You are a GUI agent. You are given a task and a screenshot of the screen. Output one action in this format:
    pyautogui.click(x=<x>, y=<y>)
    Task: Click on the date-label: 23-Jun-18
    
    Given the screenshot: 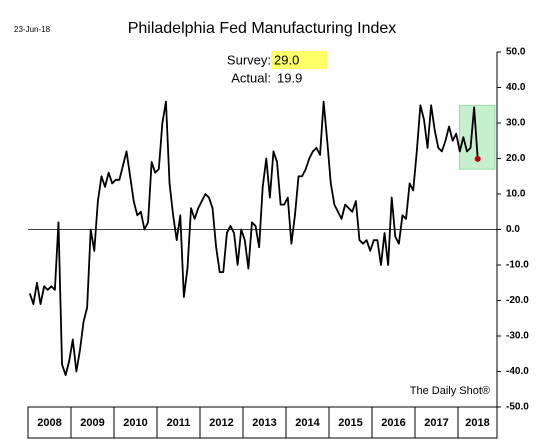 What is the action you would take?
    pyautogui.click(x=32, y=29)
    